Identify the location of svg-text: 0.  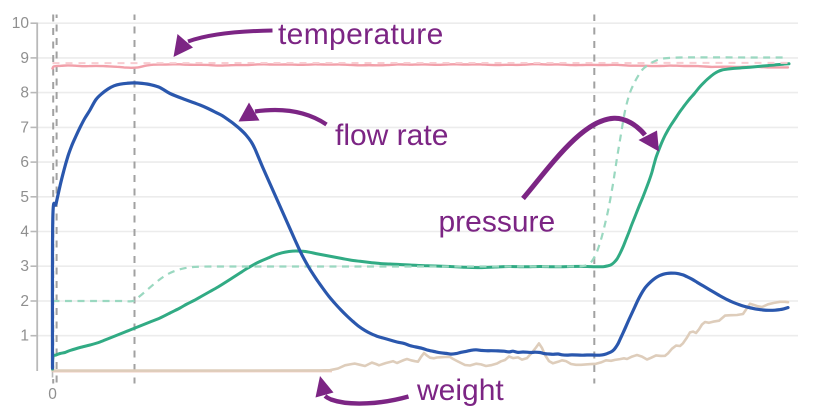
(52, 394).